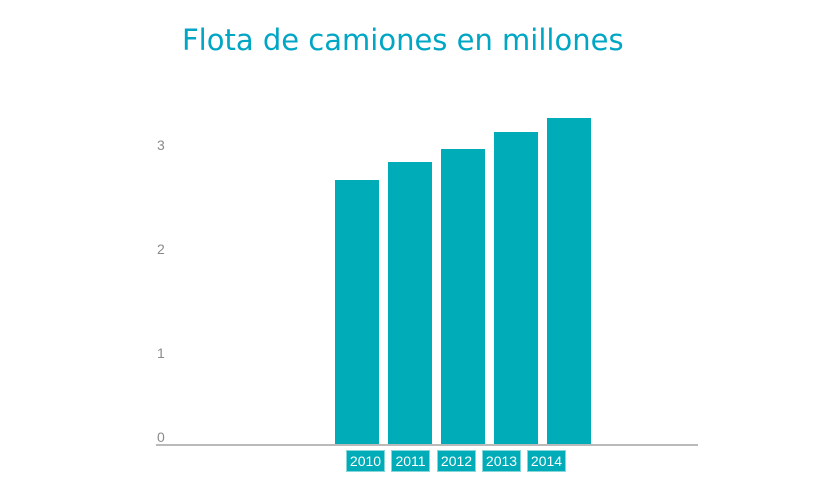 This screenshot has height=487, width=825. What do you see at coordinates (161, 353) in the screenshot?
I see `y-tick-label: 1` at bounding box center [161, 353].